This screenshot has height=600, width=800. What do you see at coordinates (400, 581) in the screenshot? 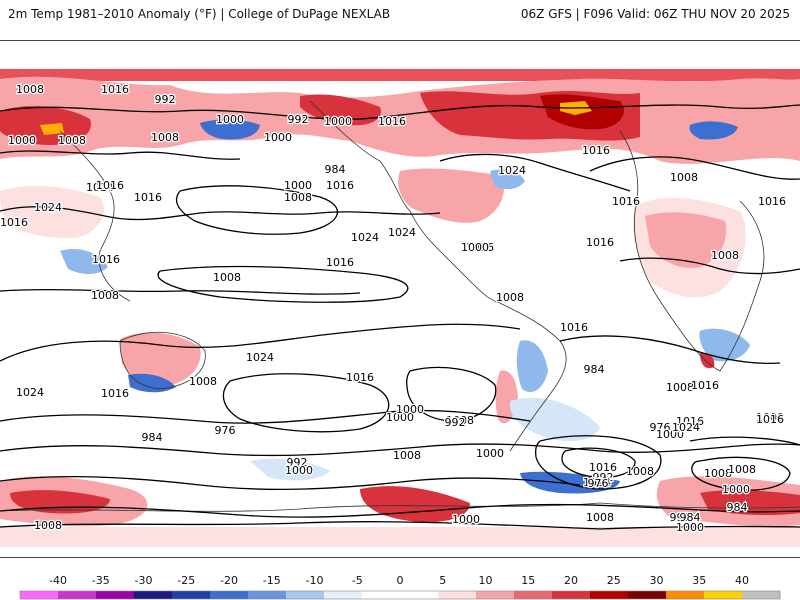
I see `legend-tick-labels: -40 -35 -30 -25 -20 -15 -10 -5 0 5 10 15 20 25 30 35 40` at bounding box center [400, 581].